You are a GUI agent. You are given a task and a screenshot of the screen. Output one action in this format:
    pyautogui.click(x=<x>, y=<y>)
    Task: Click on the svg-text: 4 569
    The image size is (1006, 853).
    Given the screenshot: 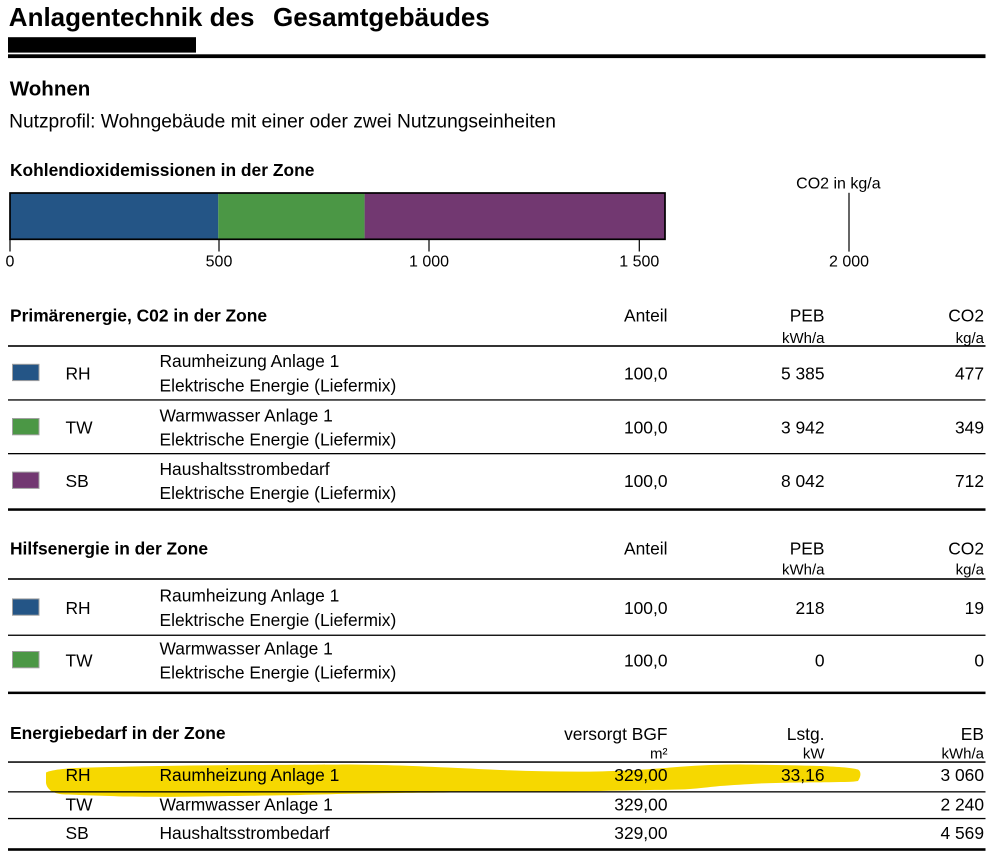 What is the action you would take?
    pyautogui.click(x=962, y=833)
    